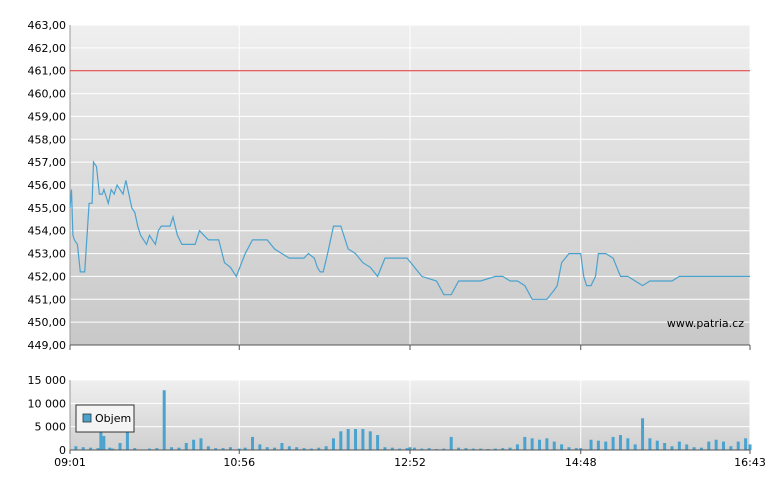 The height and width of the screenshot is (494, 780). Describe the element at coordinates (87, 418) in the screenshot. I see `legend-swatch` at that location.